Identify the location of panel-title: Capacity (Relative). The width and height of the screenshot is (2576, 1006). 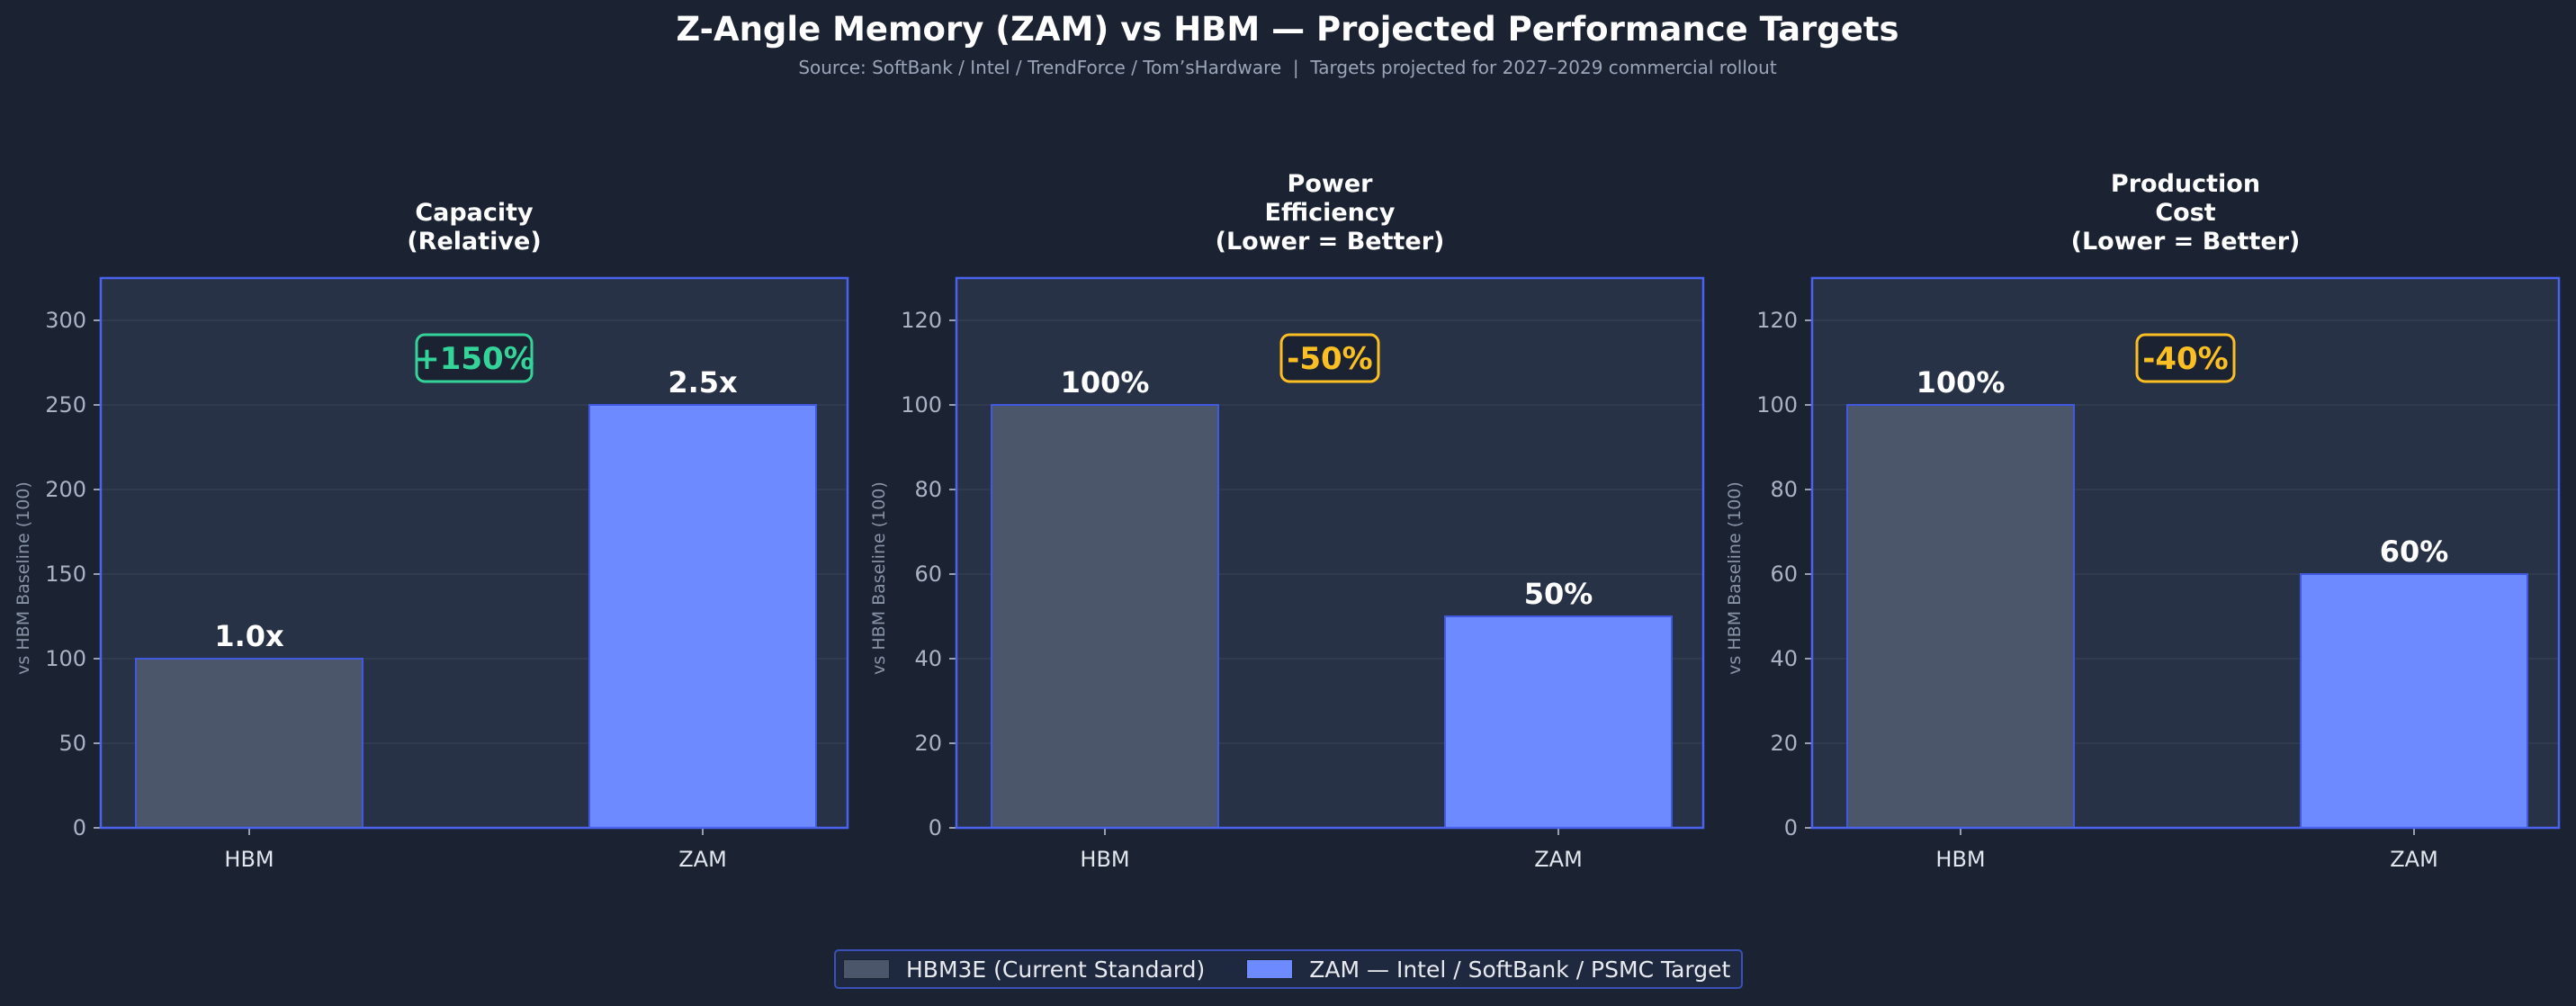
(474, 228).